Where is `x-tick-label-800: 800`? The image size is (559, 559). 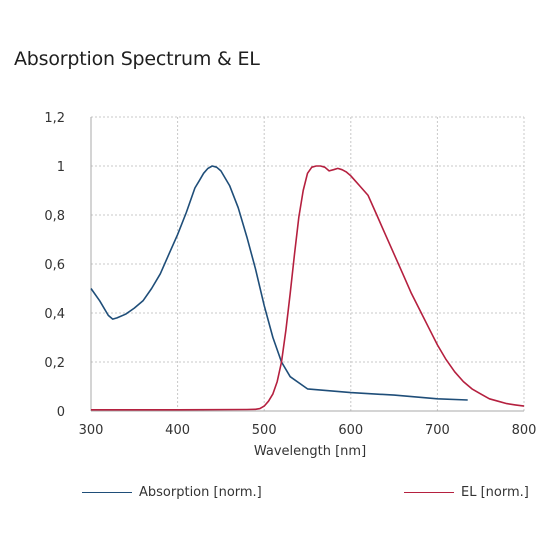
x-tick-label-800: 800 is located at coordinates (524, 430).